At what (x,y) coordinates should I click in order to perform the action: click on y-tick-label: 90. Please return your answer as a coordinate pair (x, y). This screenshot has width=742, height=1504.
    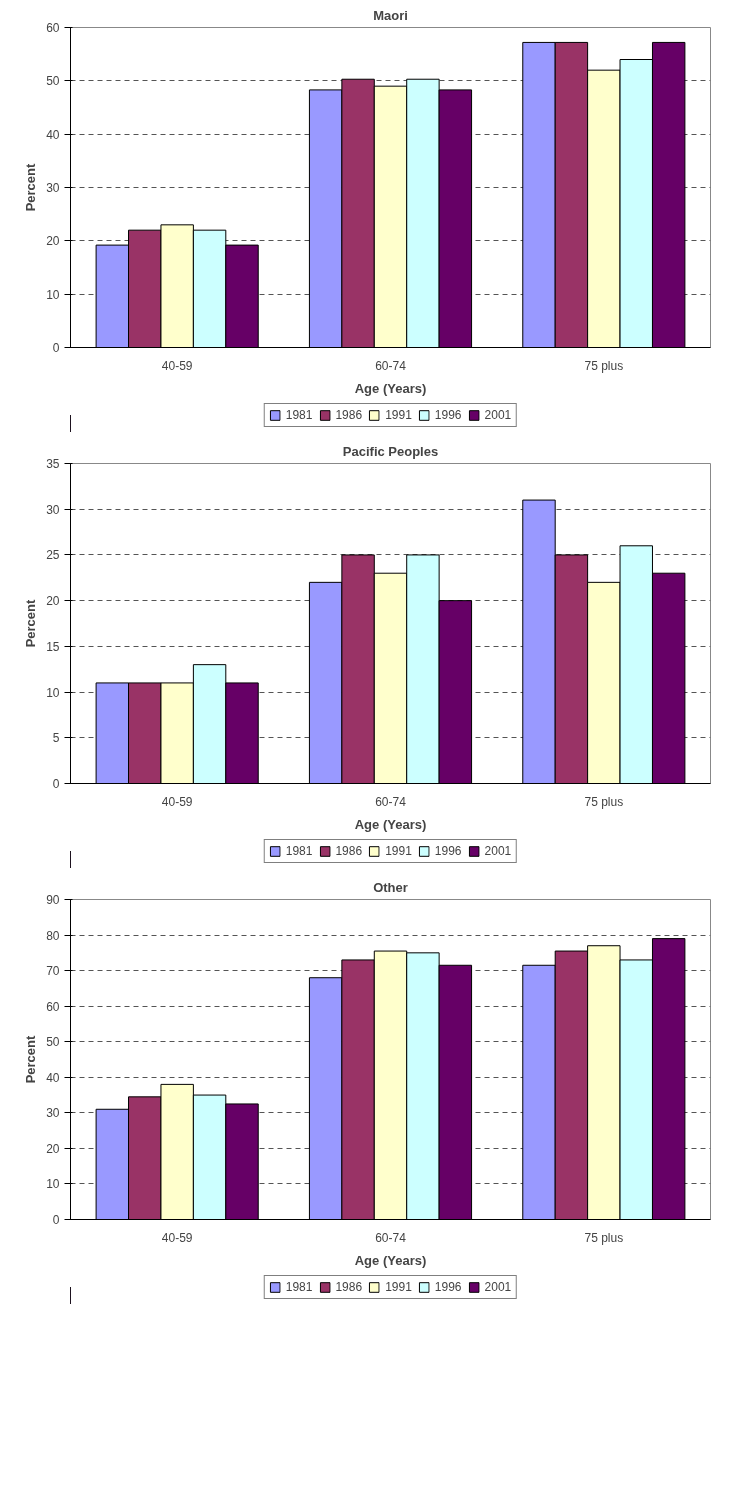
    Looking at the image, I should click on (53, 900).